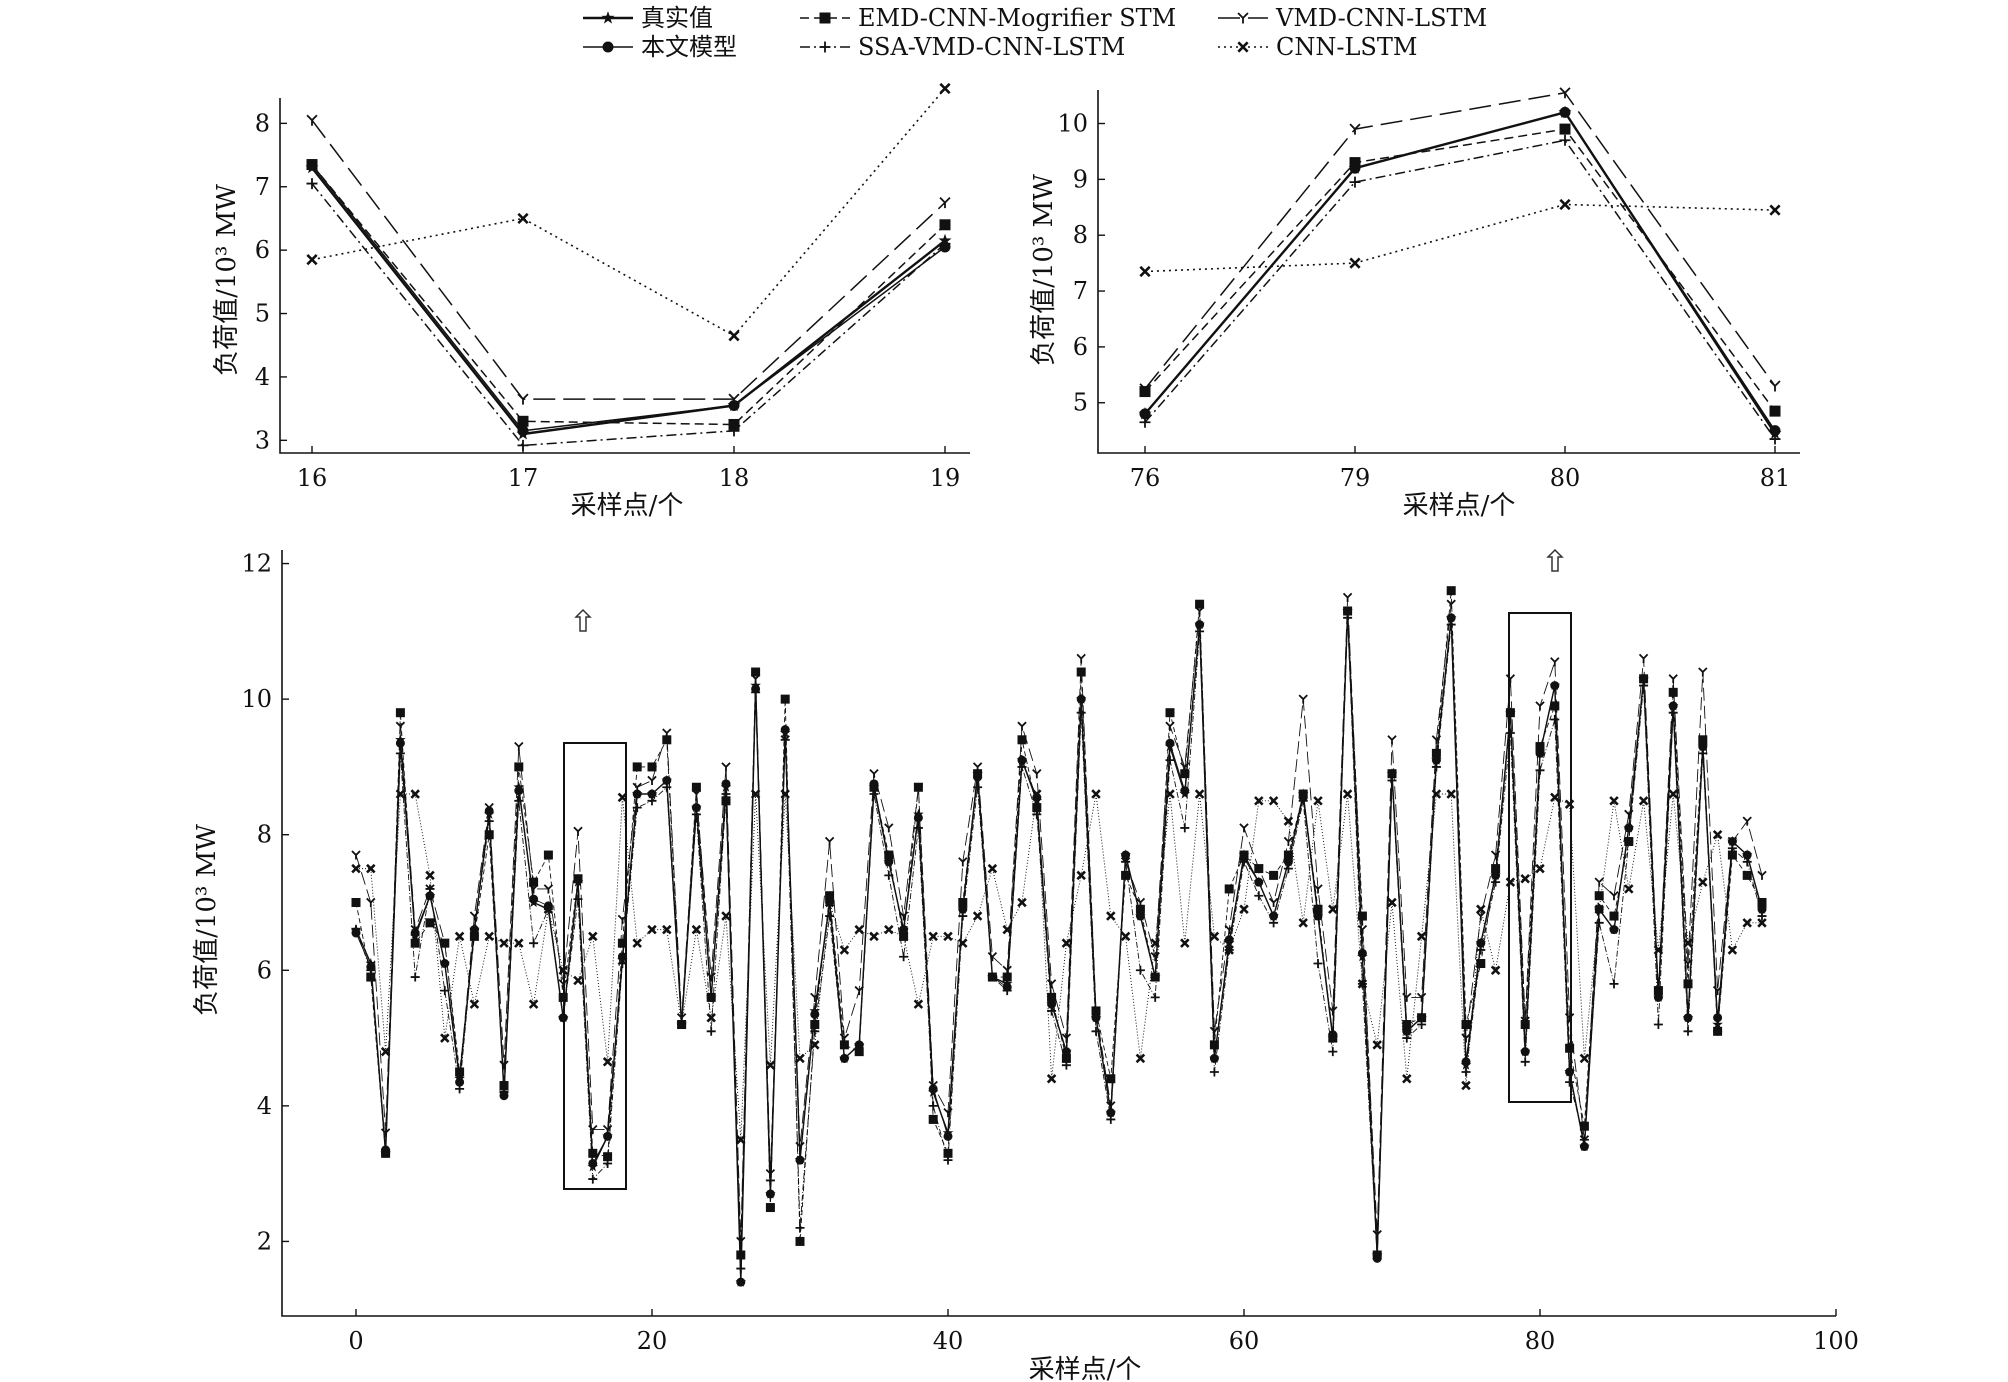  I want to click on zoom-box-left, so click(595, 966).